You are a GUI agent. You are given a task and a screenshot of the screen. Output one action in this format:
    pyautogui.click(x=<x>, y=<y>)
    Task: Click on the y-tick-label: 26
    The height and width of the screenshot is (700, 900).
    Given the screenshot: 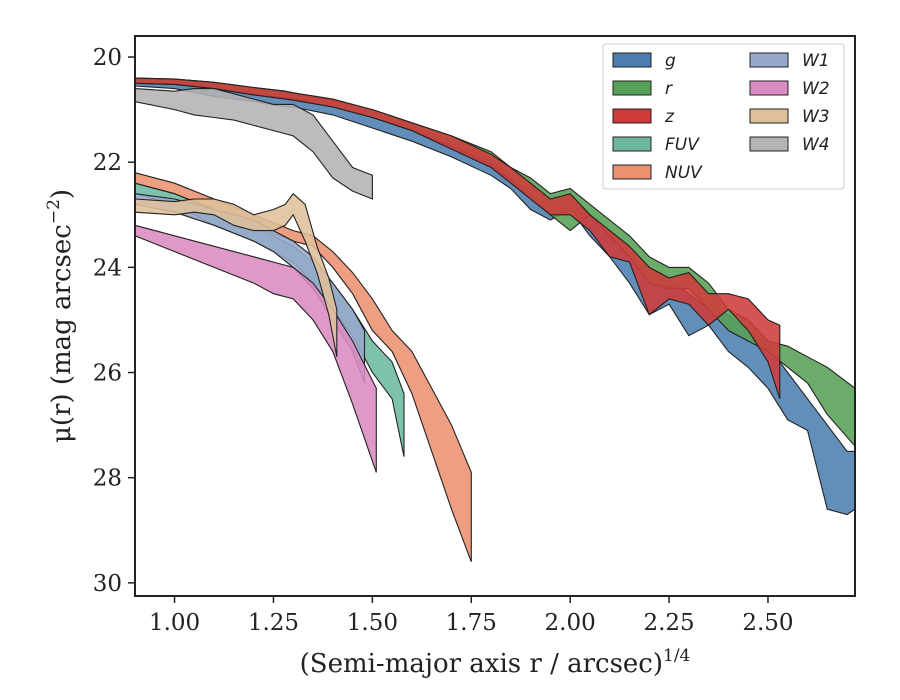 What is the action you would take?
    pyautogui.click(x=107, y=374)
    